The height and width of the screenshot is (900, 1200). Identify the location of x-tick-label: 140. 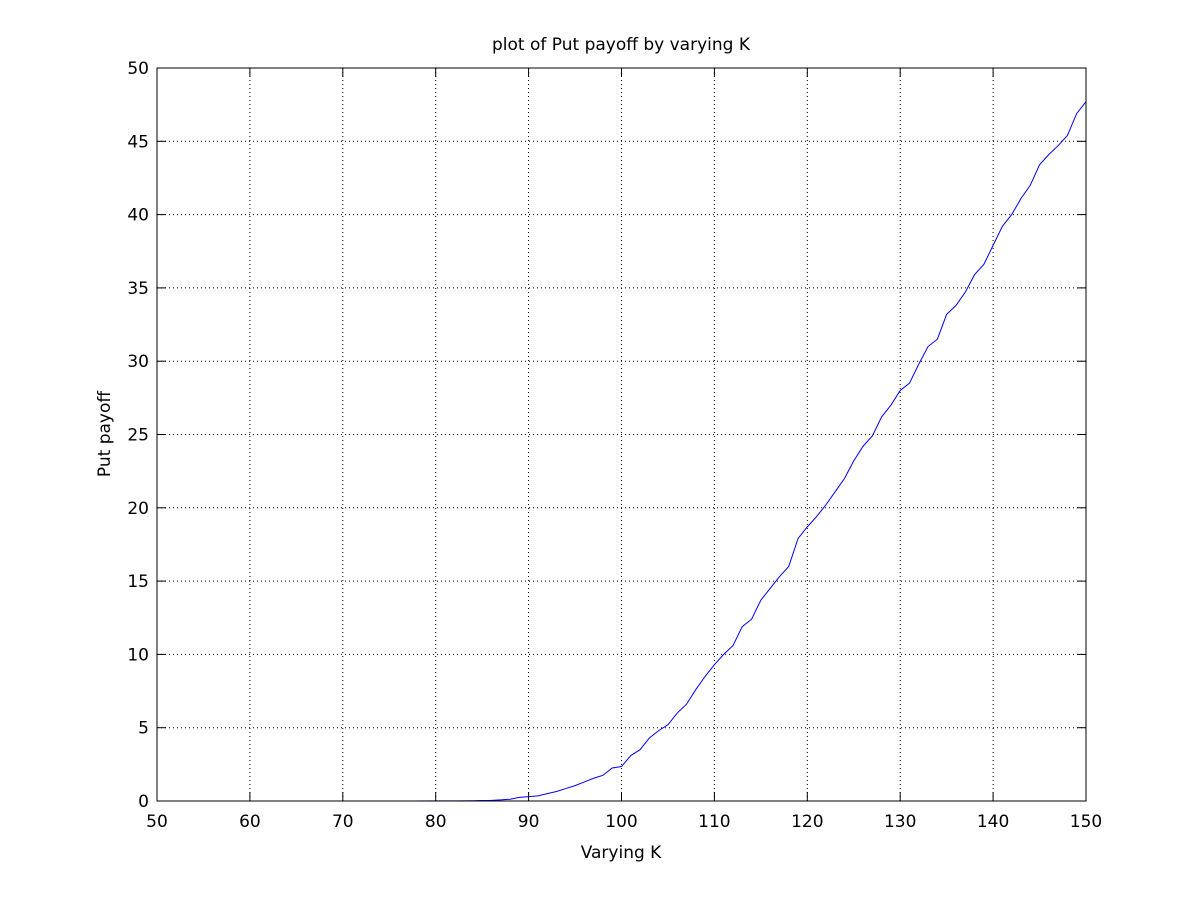
(993, 822).